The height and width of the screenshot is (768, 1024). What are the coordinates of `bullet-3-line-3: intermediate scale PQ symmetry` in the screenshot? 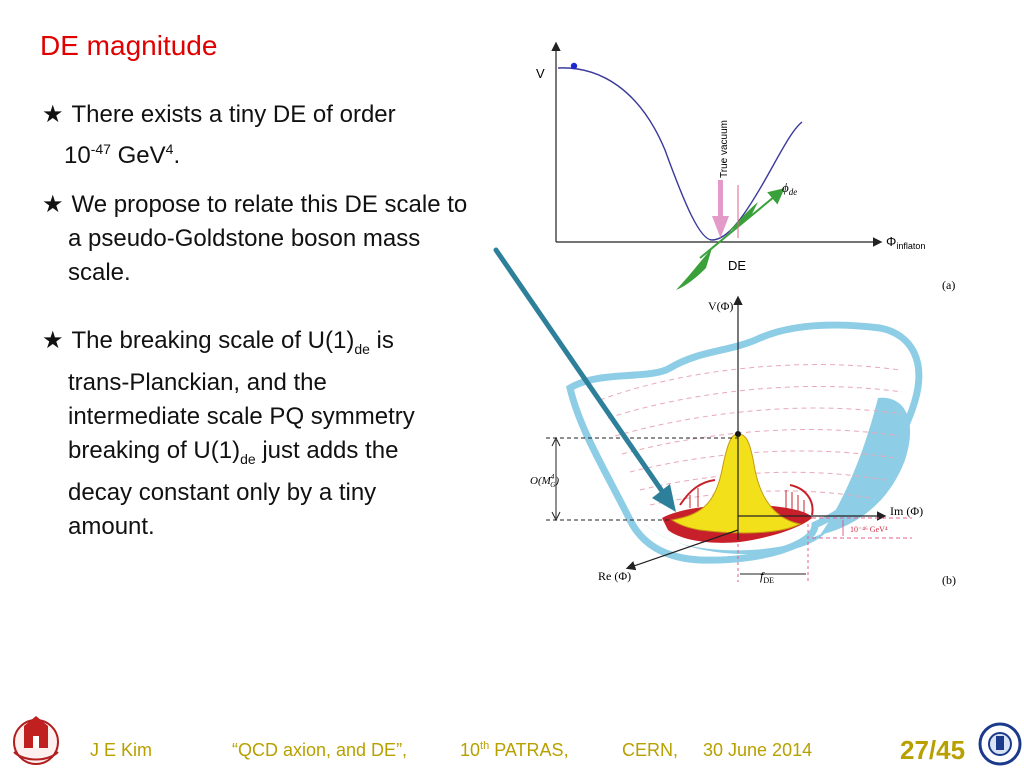 It's located at (241, 416).